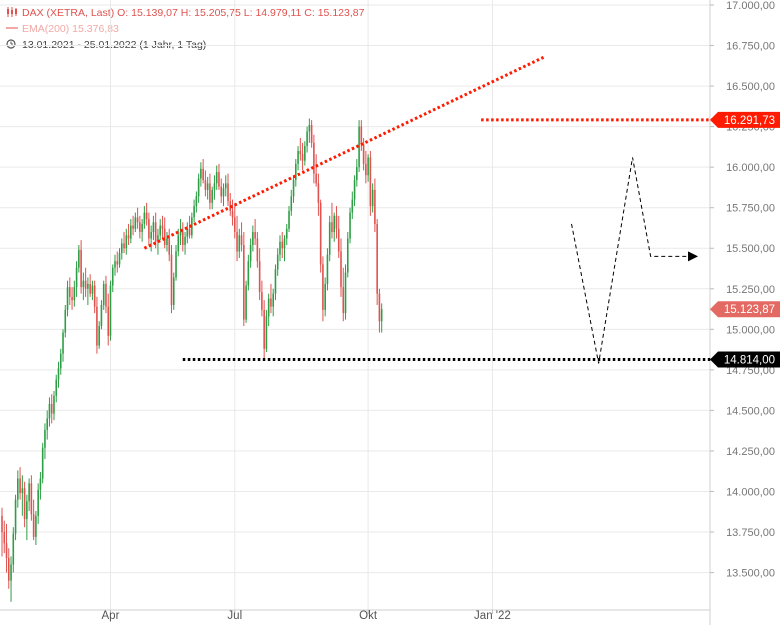  I want to click on candlestick-icon, so click(12, 12).